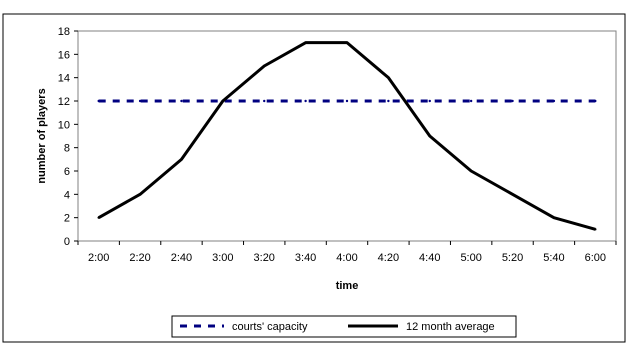 This screenshot has width=630, height=350. Describe the element at coordinates (139, 258) in the screenshot. I see `x-tick-label: 2:20` at that location.